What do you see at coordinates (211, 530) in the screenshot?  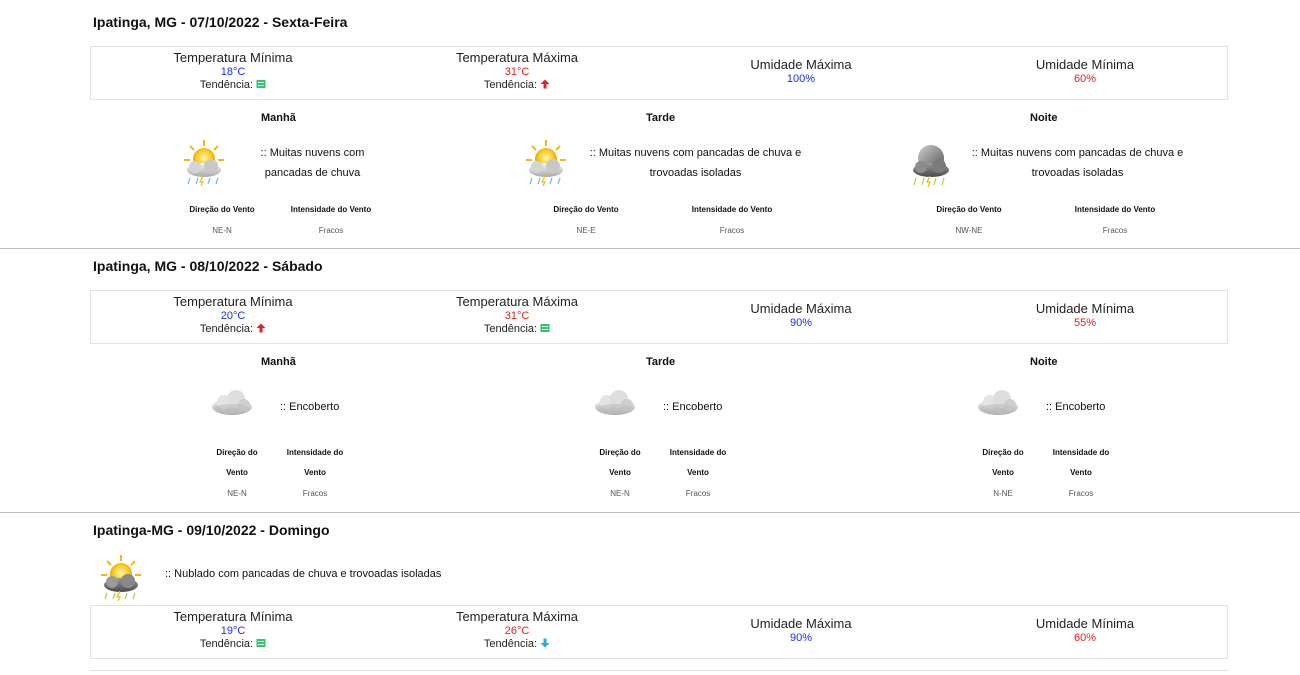 I see `day-title: Ipatinga-MG - 09/10/2022 - Domingo` at bounding box center [211, 530].